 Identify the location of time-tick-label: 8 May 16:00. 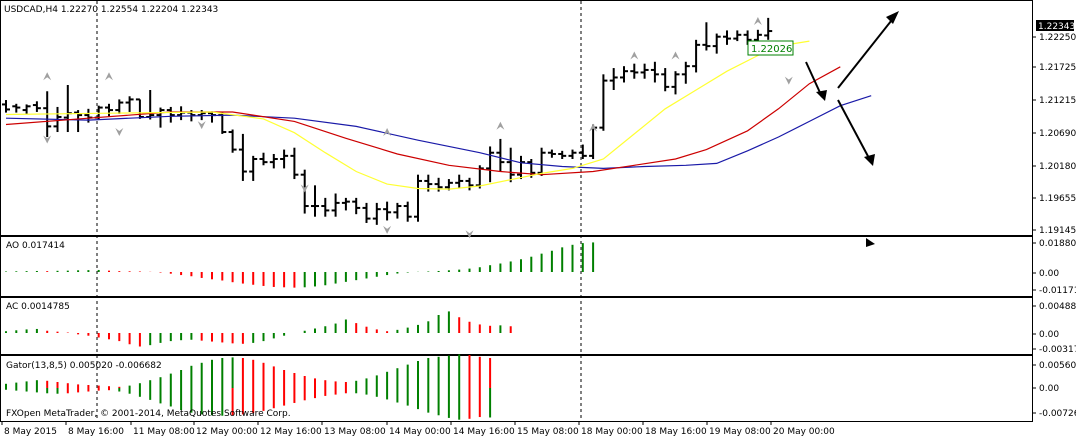
(96, 432).